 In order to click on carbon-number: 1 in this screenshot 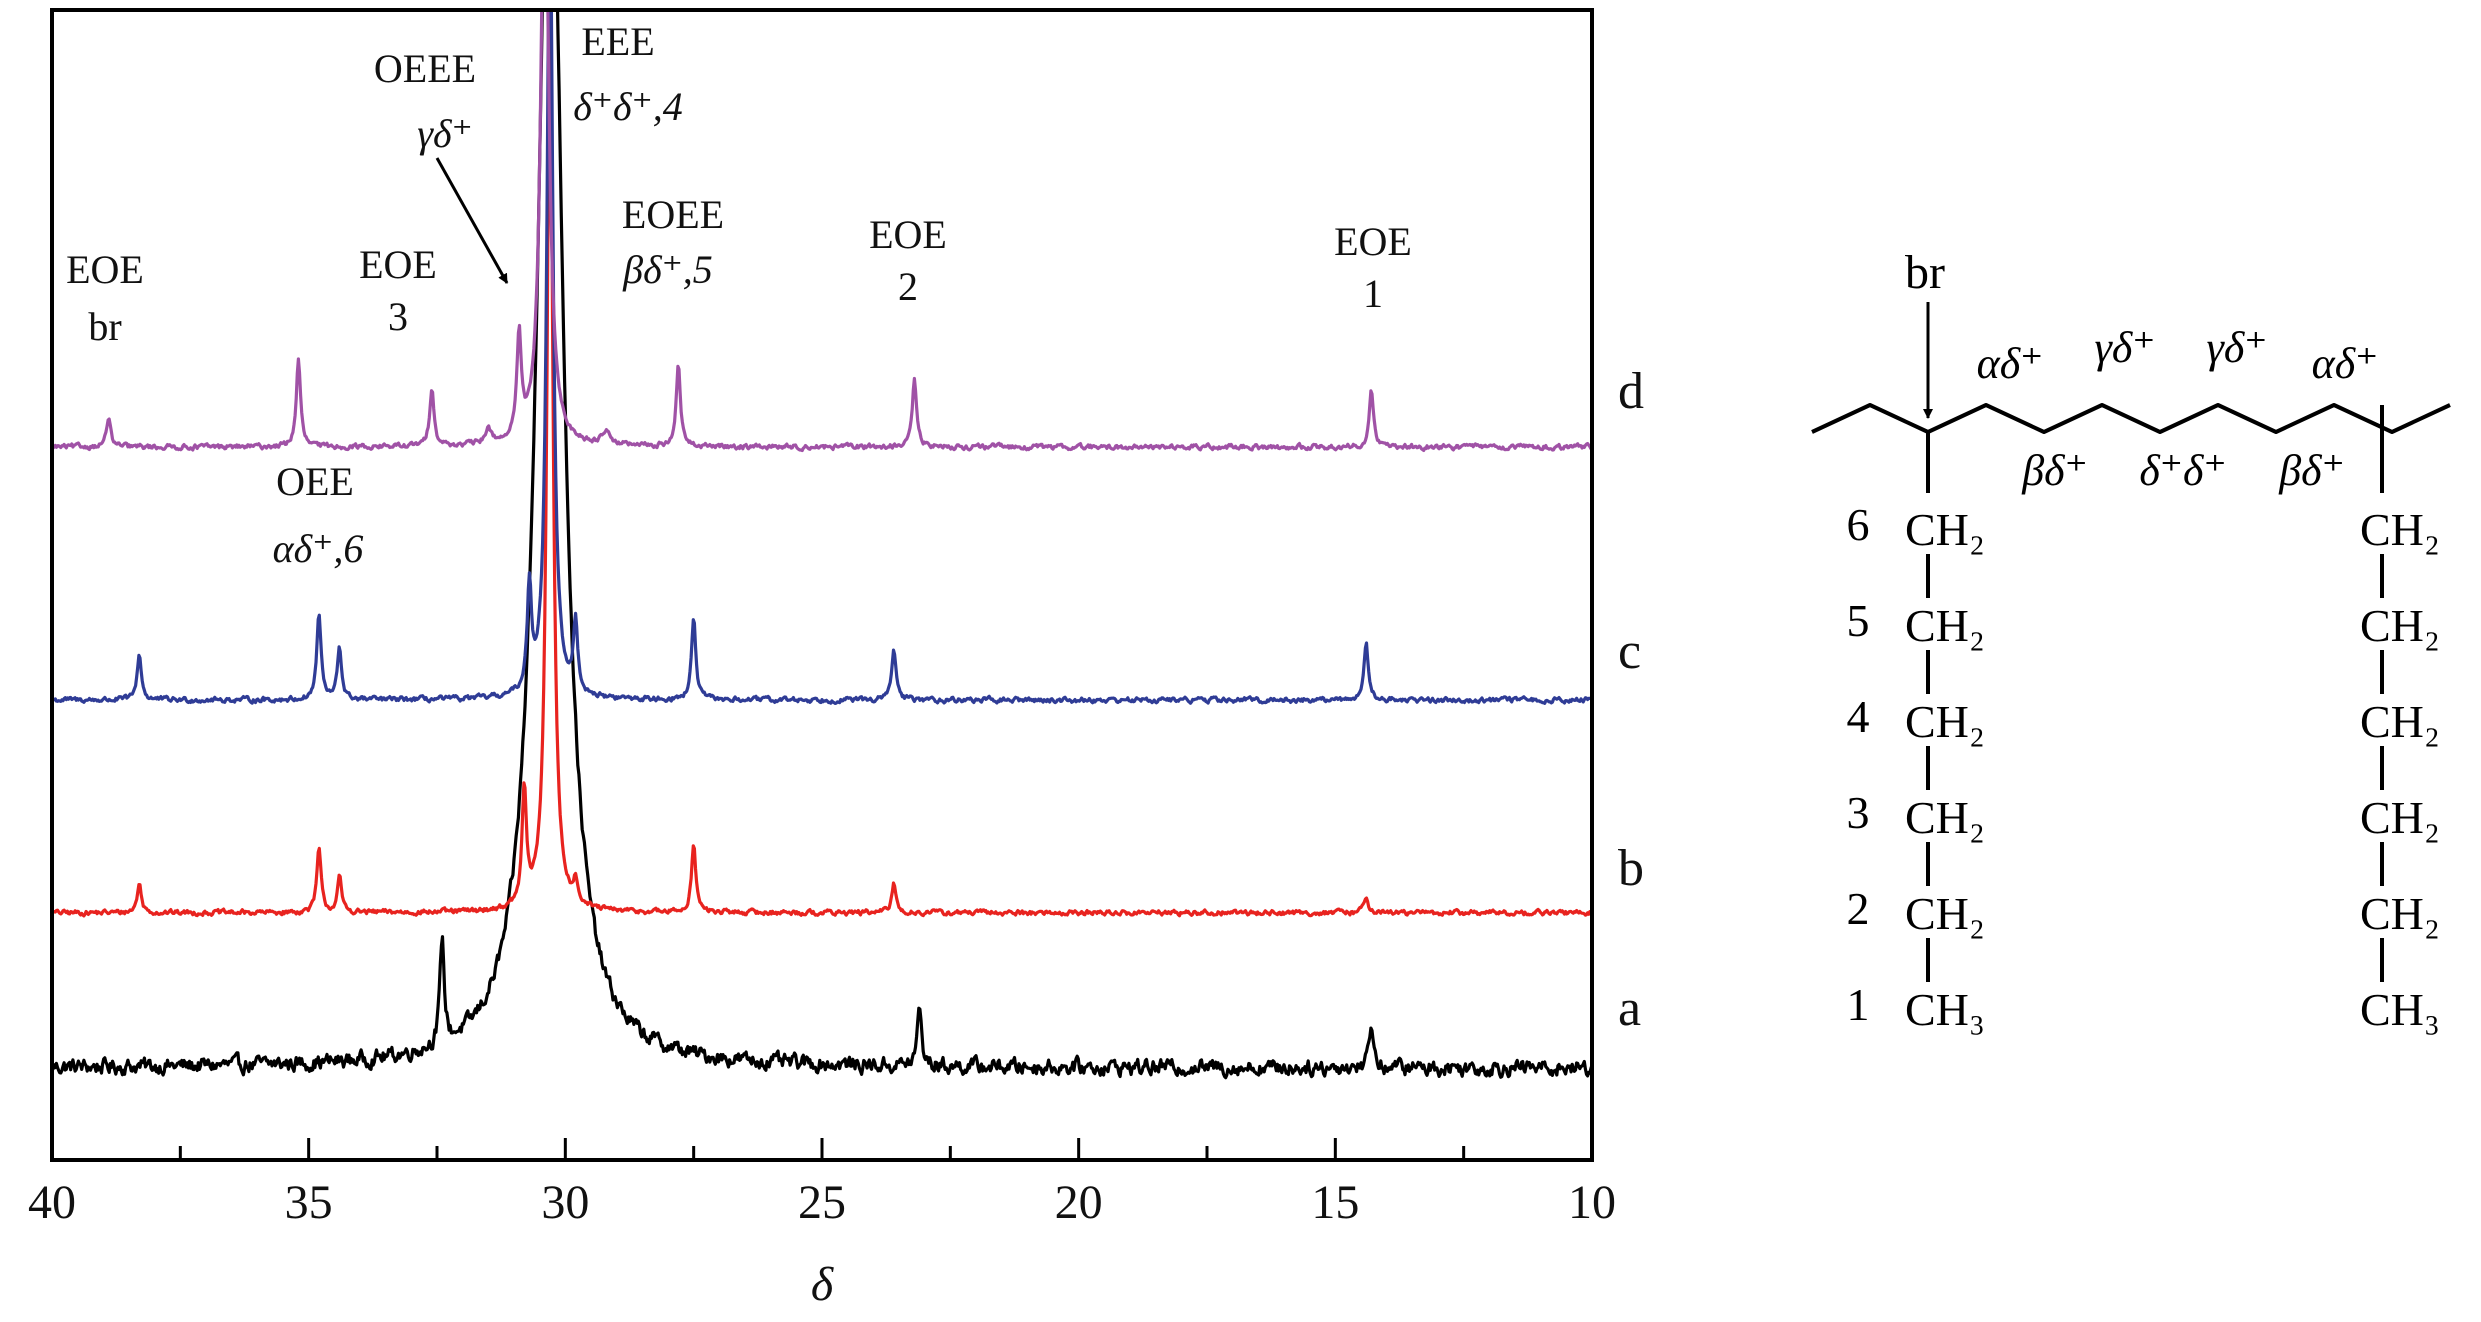, I will do `click(1858, 1004)`.